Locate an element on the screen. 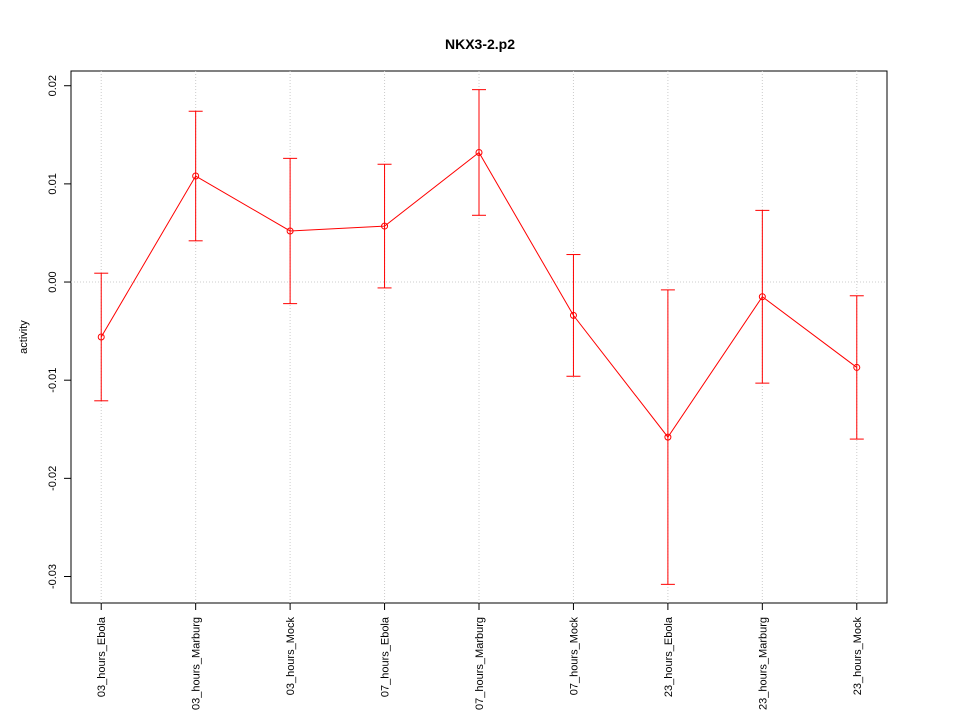  y-tick-label: -0.01 is located at coordinates (53, 380).